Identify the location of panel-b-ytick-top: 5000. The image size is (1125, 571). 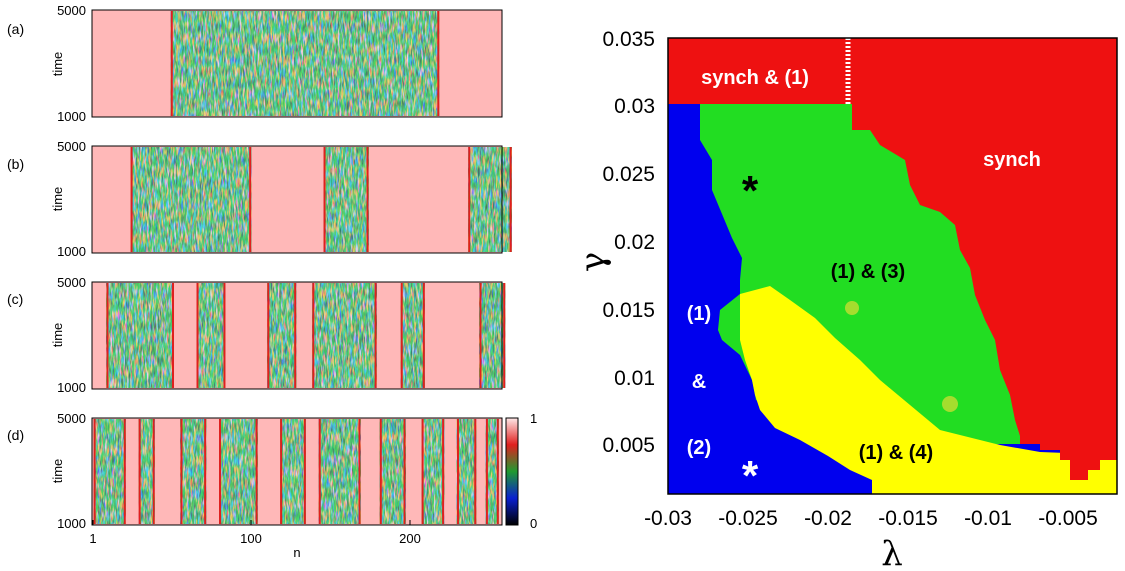
(71, 146).